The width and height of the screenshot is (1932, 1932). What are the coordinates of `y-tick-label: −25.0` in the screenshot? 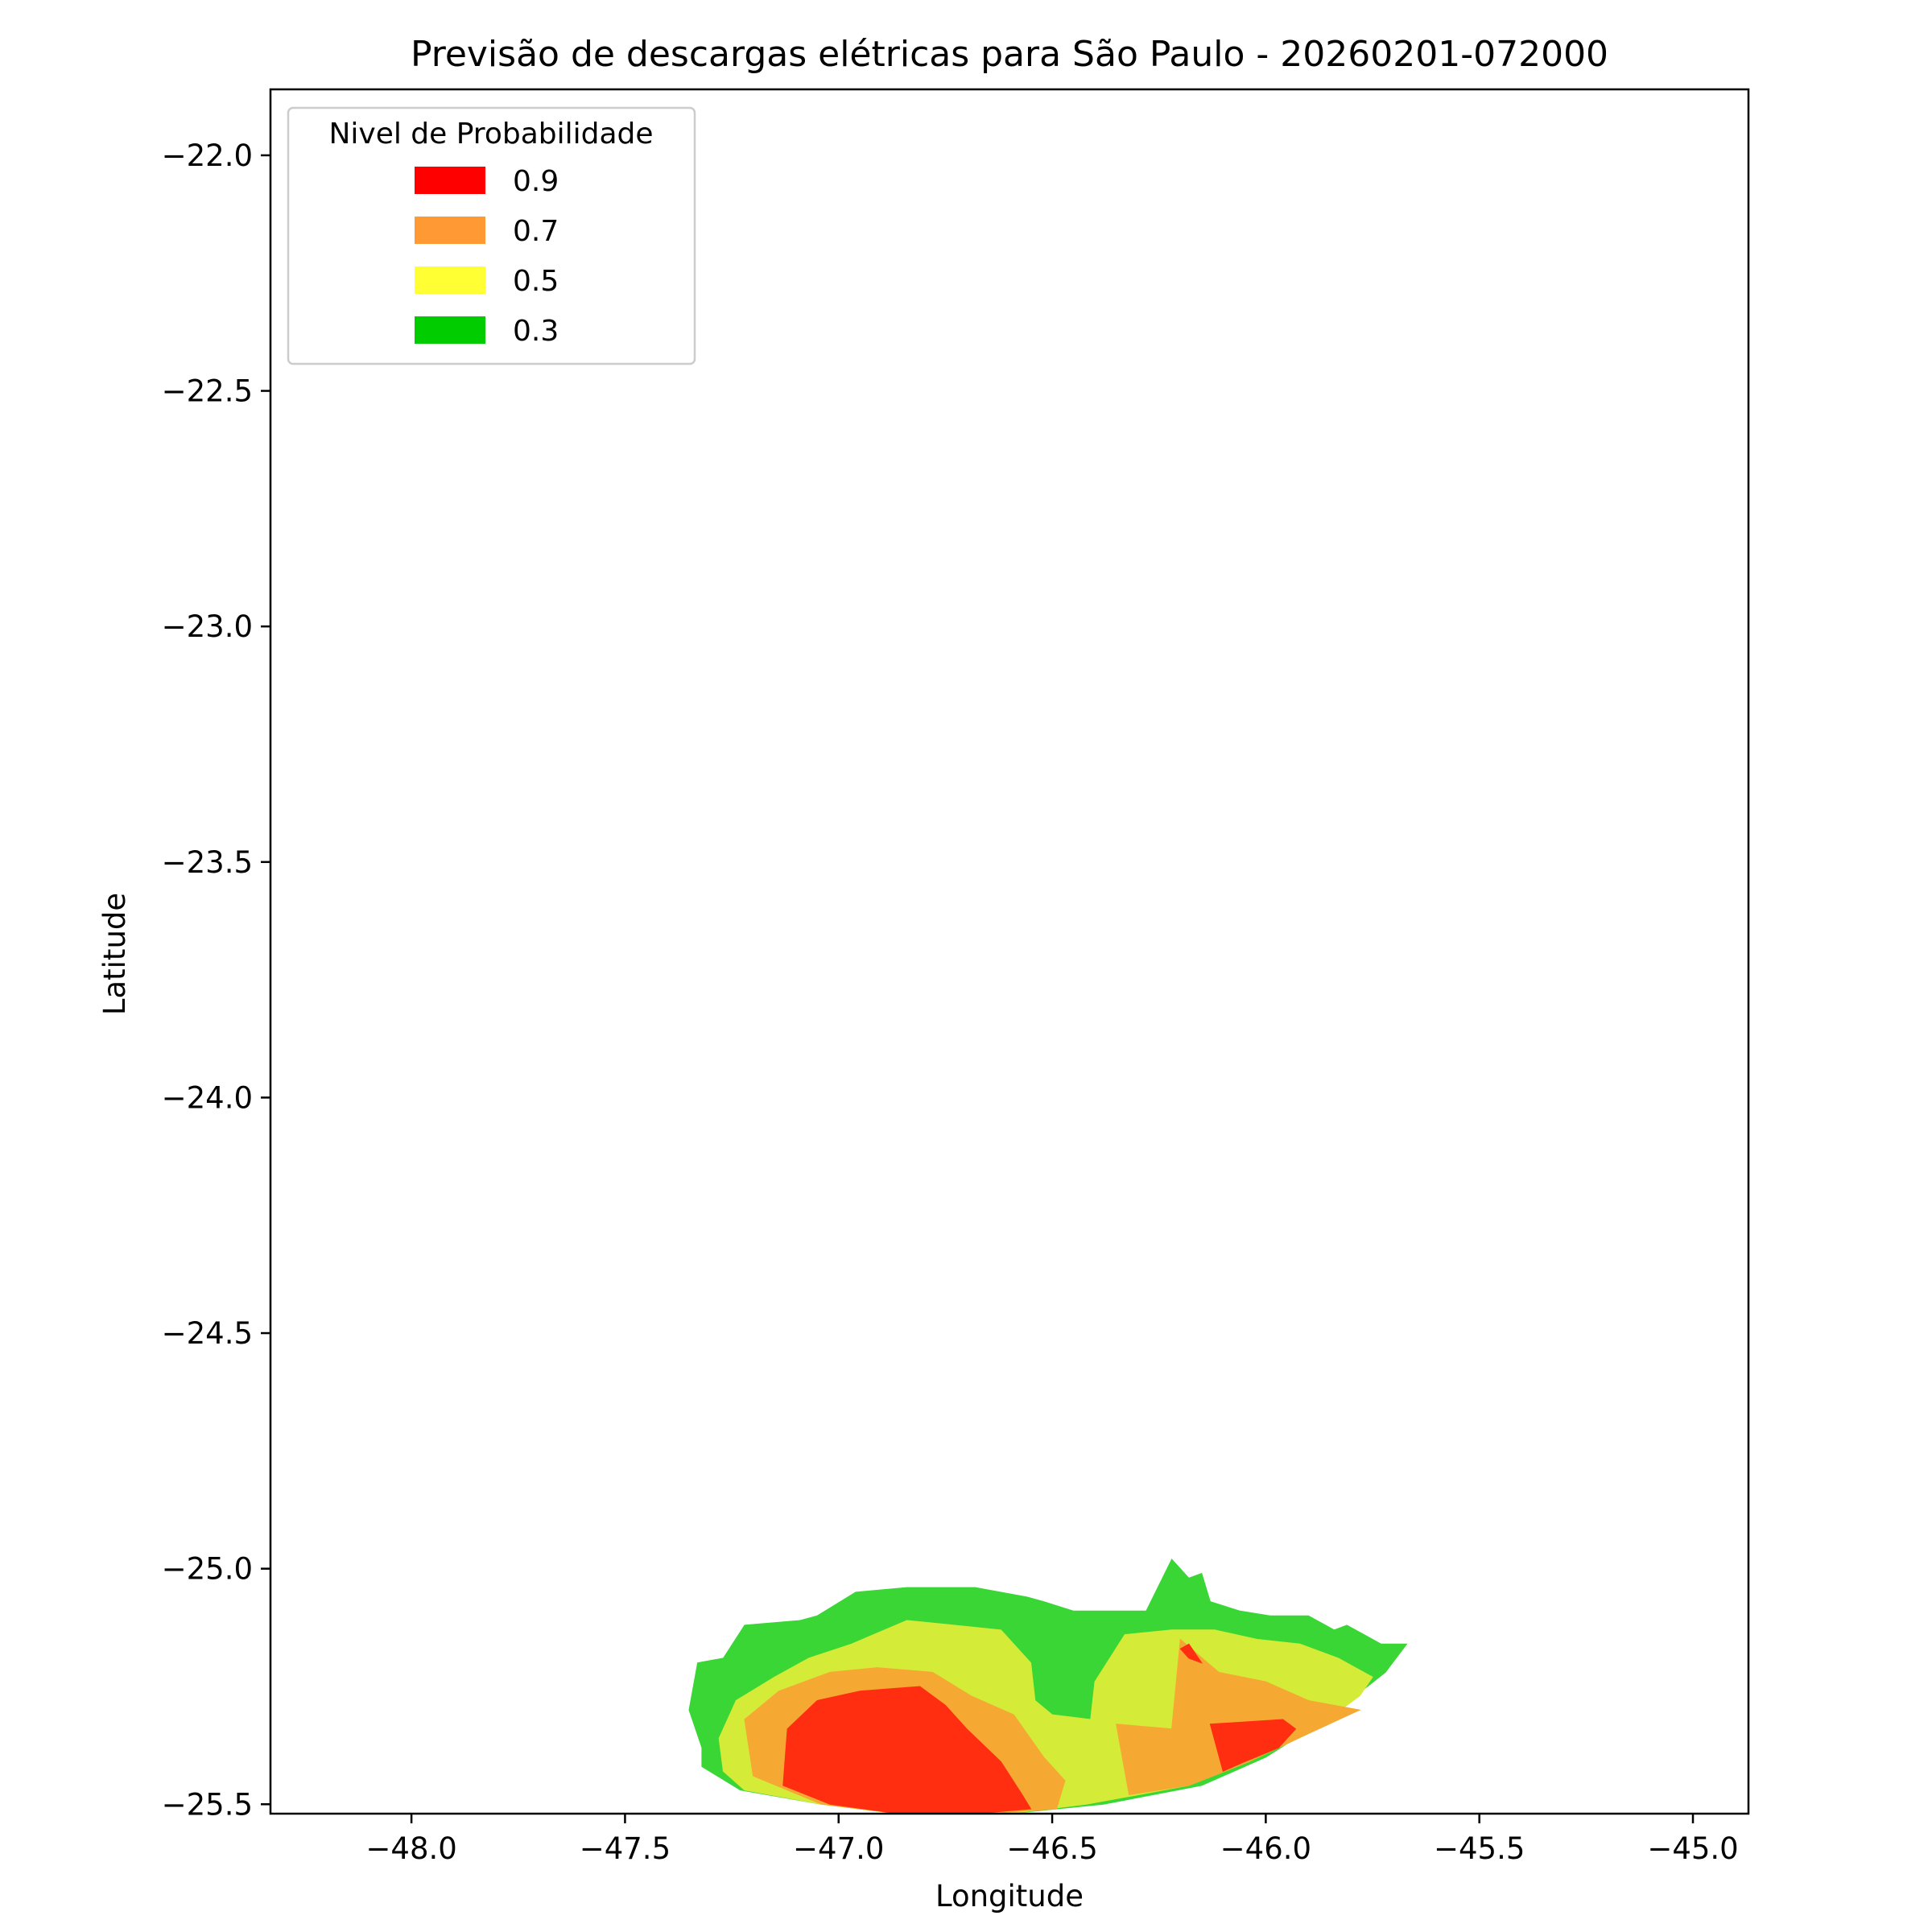 It's located at (207, 1569).